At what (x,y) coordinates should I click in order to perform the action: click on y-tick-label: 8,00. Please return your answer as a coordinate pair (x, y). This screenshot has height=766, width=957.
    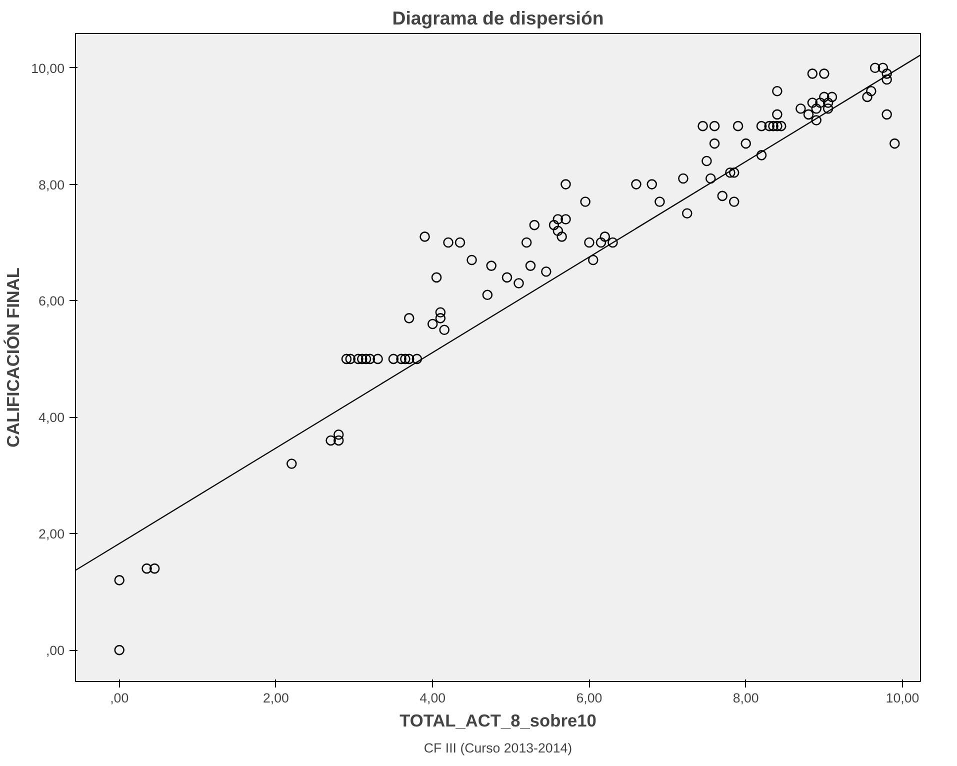
    Looking at the image, I should click on (51, 184).